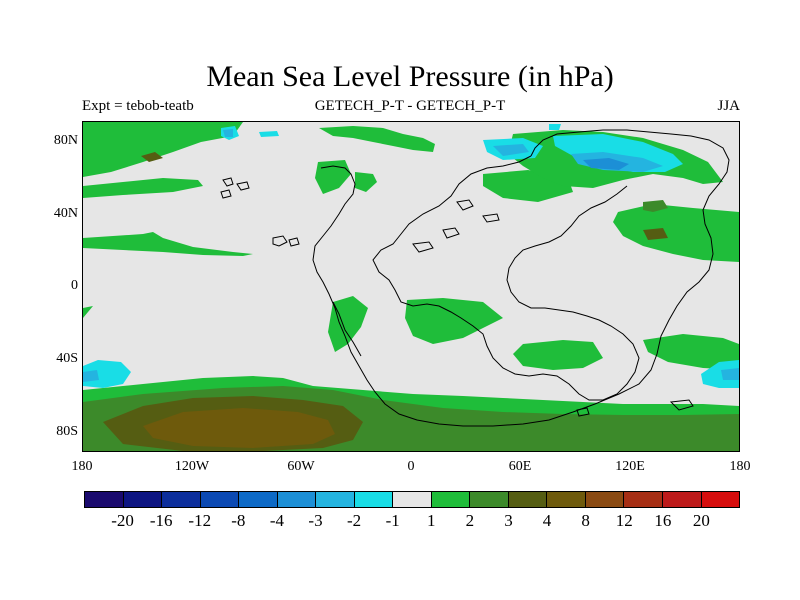 This screenshot has width=800, height=600. What do you see at coordinates (138, 106) in the screenshot?
I see `experiment-label: Expt = tebob-teatb` at bounding box center [138, 106].